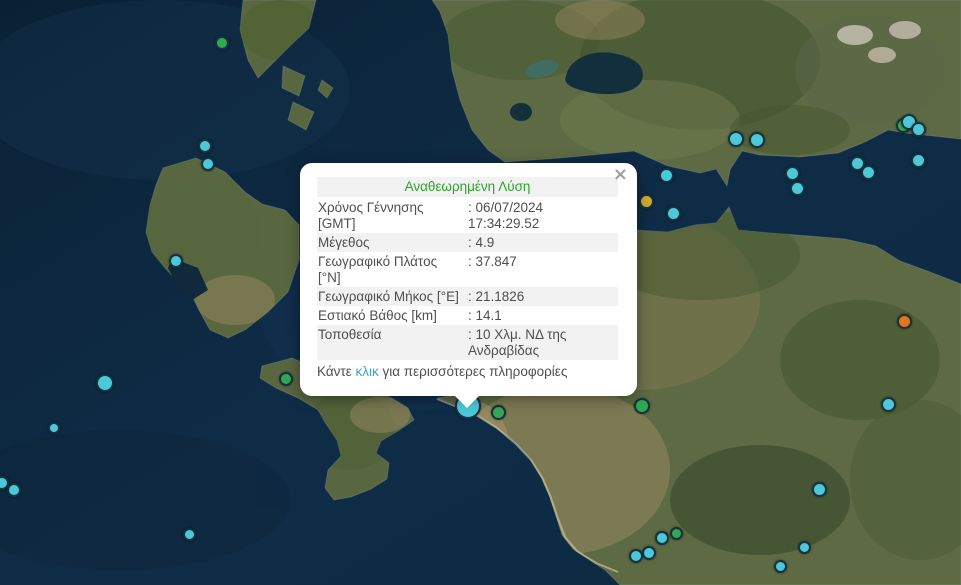 The image size is (961, 585). I want to click on popup-row: Εστιακό Βάθος [km] : 14.1, so click(467, 315).